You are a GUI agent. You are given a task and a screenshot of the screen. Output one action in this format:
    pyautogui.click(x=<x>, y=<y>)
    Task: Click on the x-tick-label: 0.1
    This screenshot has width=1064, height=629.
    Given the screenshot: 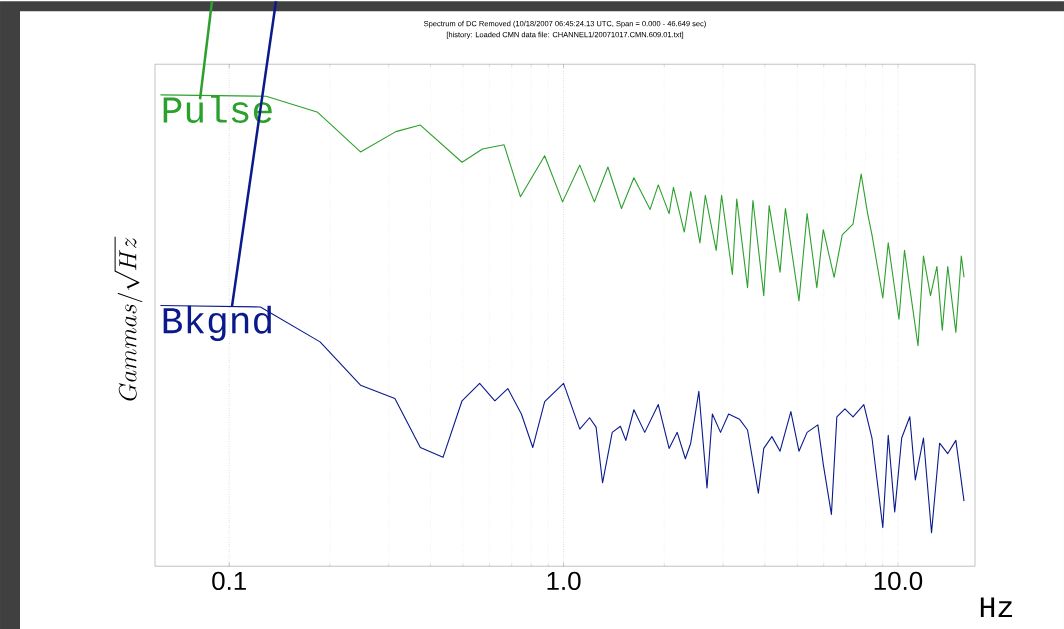 What is the action you would take?
    pyautogui.click(x=229, y=580)
    